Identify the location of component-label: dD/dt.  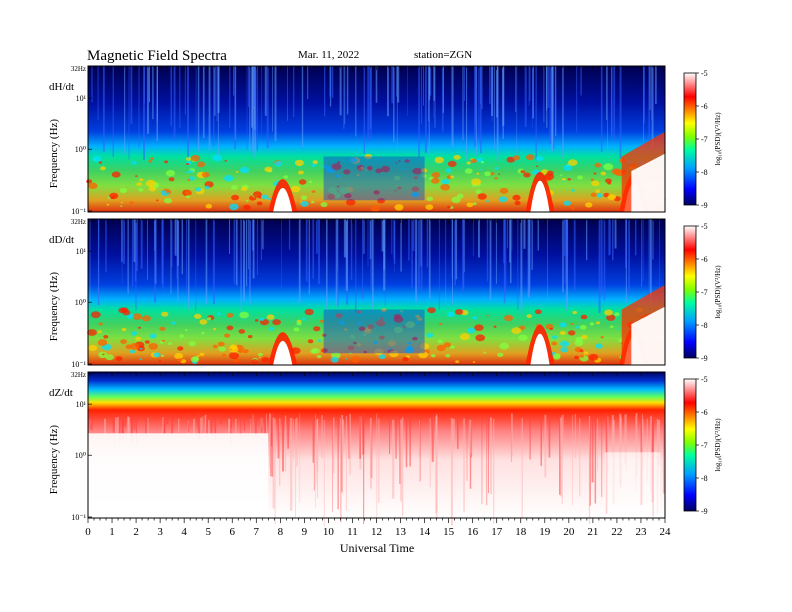
(61, 240).